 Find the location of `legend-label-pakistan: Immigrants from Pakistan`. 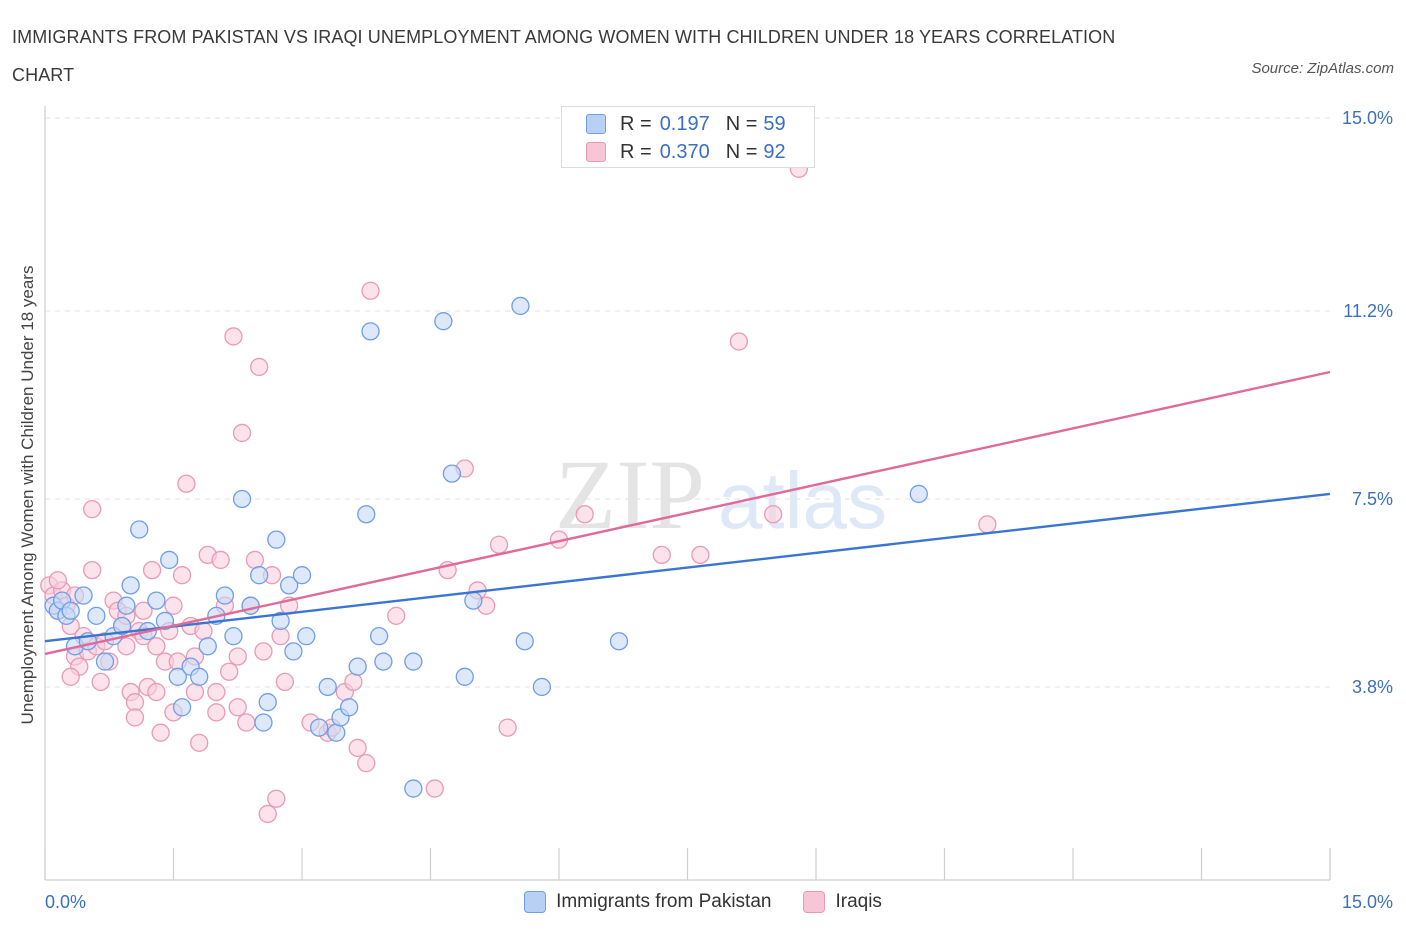

legend-label-pakistan: Immigrants from Pakistan is located at coordinates (664, 901).